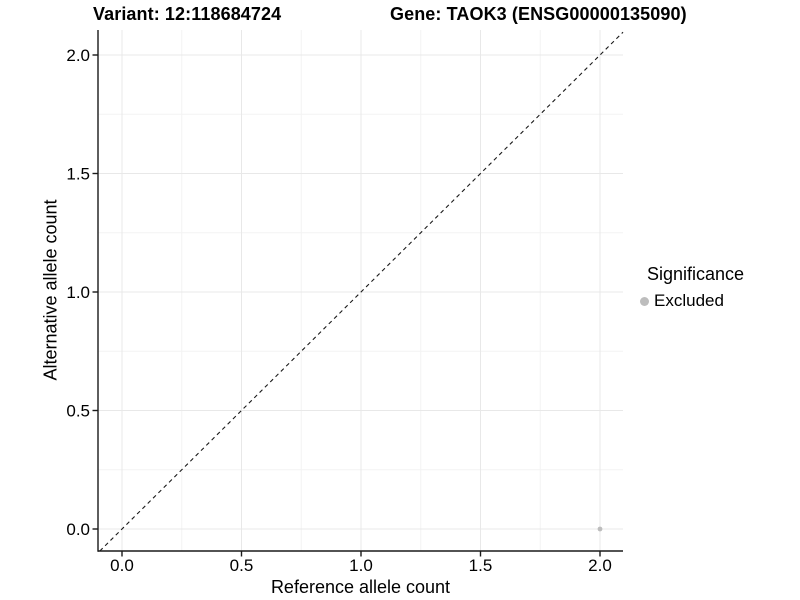 This screenshot has height=600, width=800. I want to click on x-tick-label: 2.0, so click(600, 565).